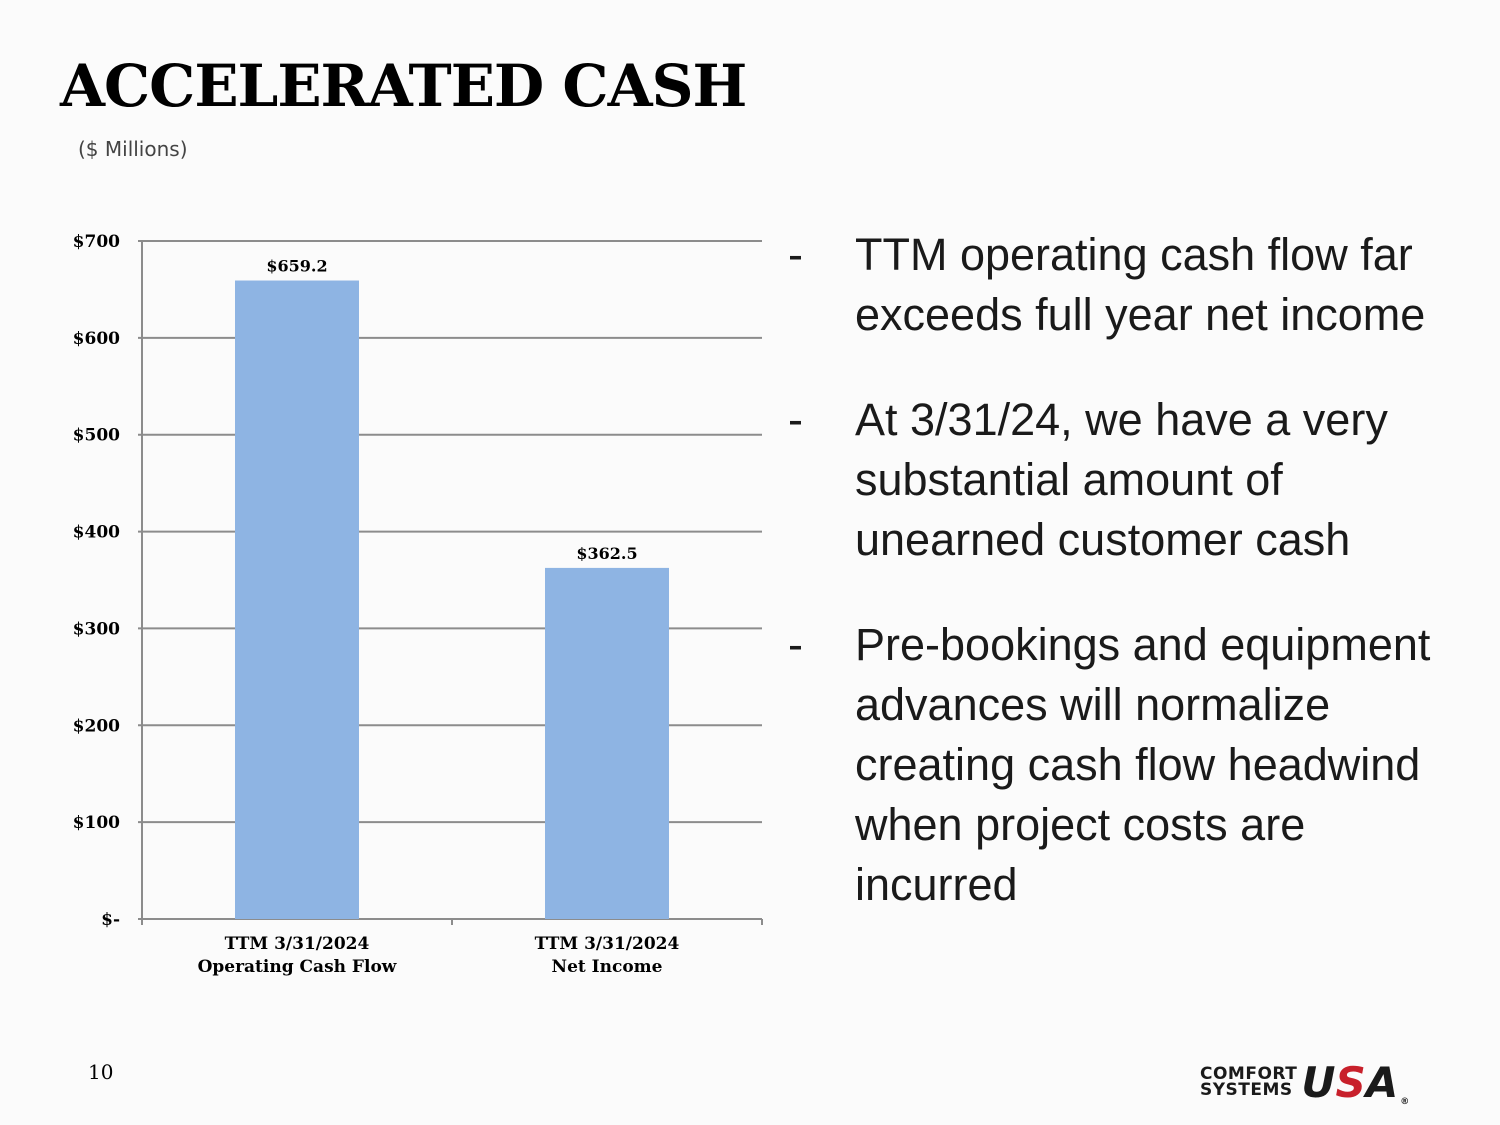  I want to click on data-label: $362.5, so click(606, 553).